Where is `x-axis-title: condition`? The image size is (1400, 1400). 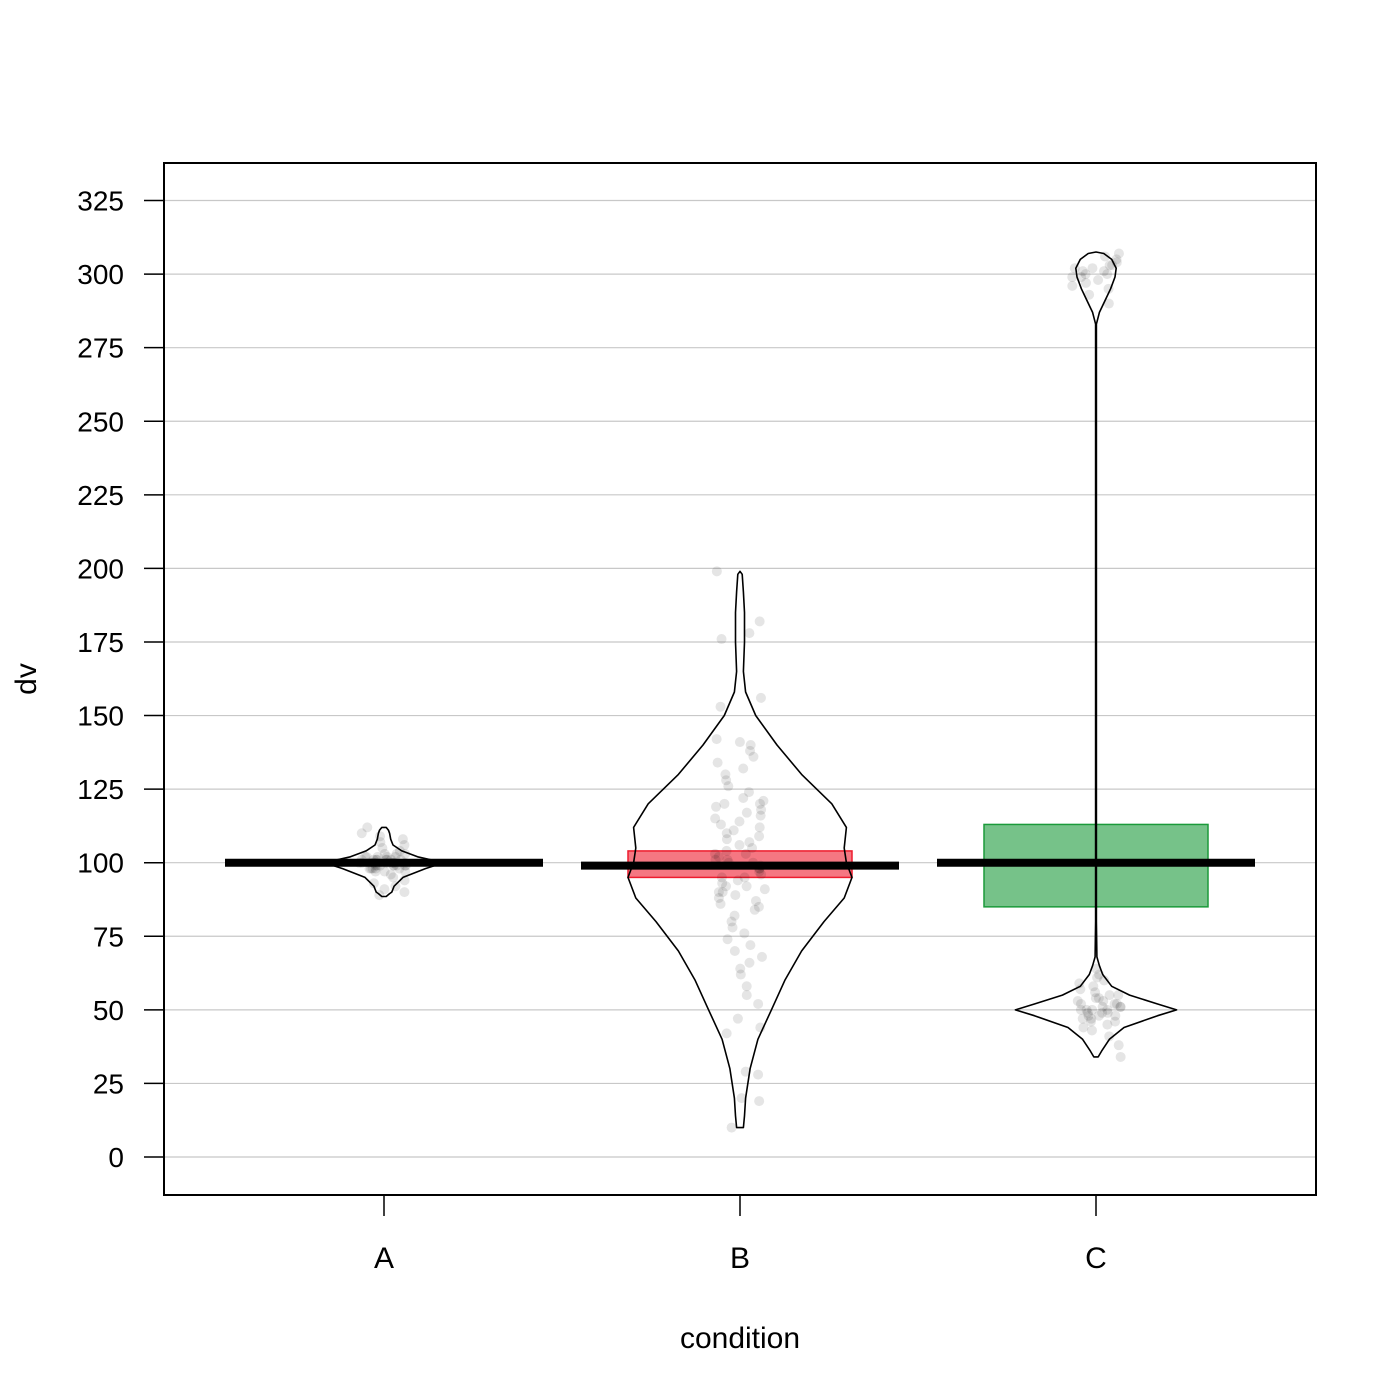
x-axis-title: condition is located at coordinates (740, 1338).